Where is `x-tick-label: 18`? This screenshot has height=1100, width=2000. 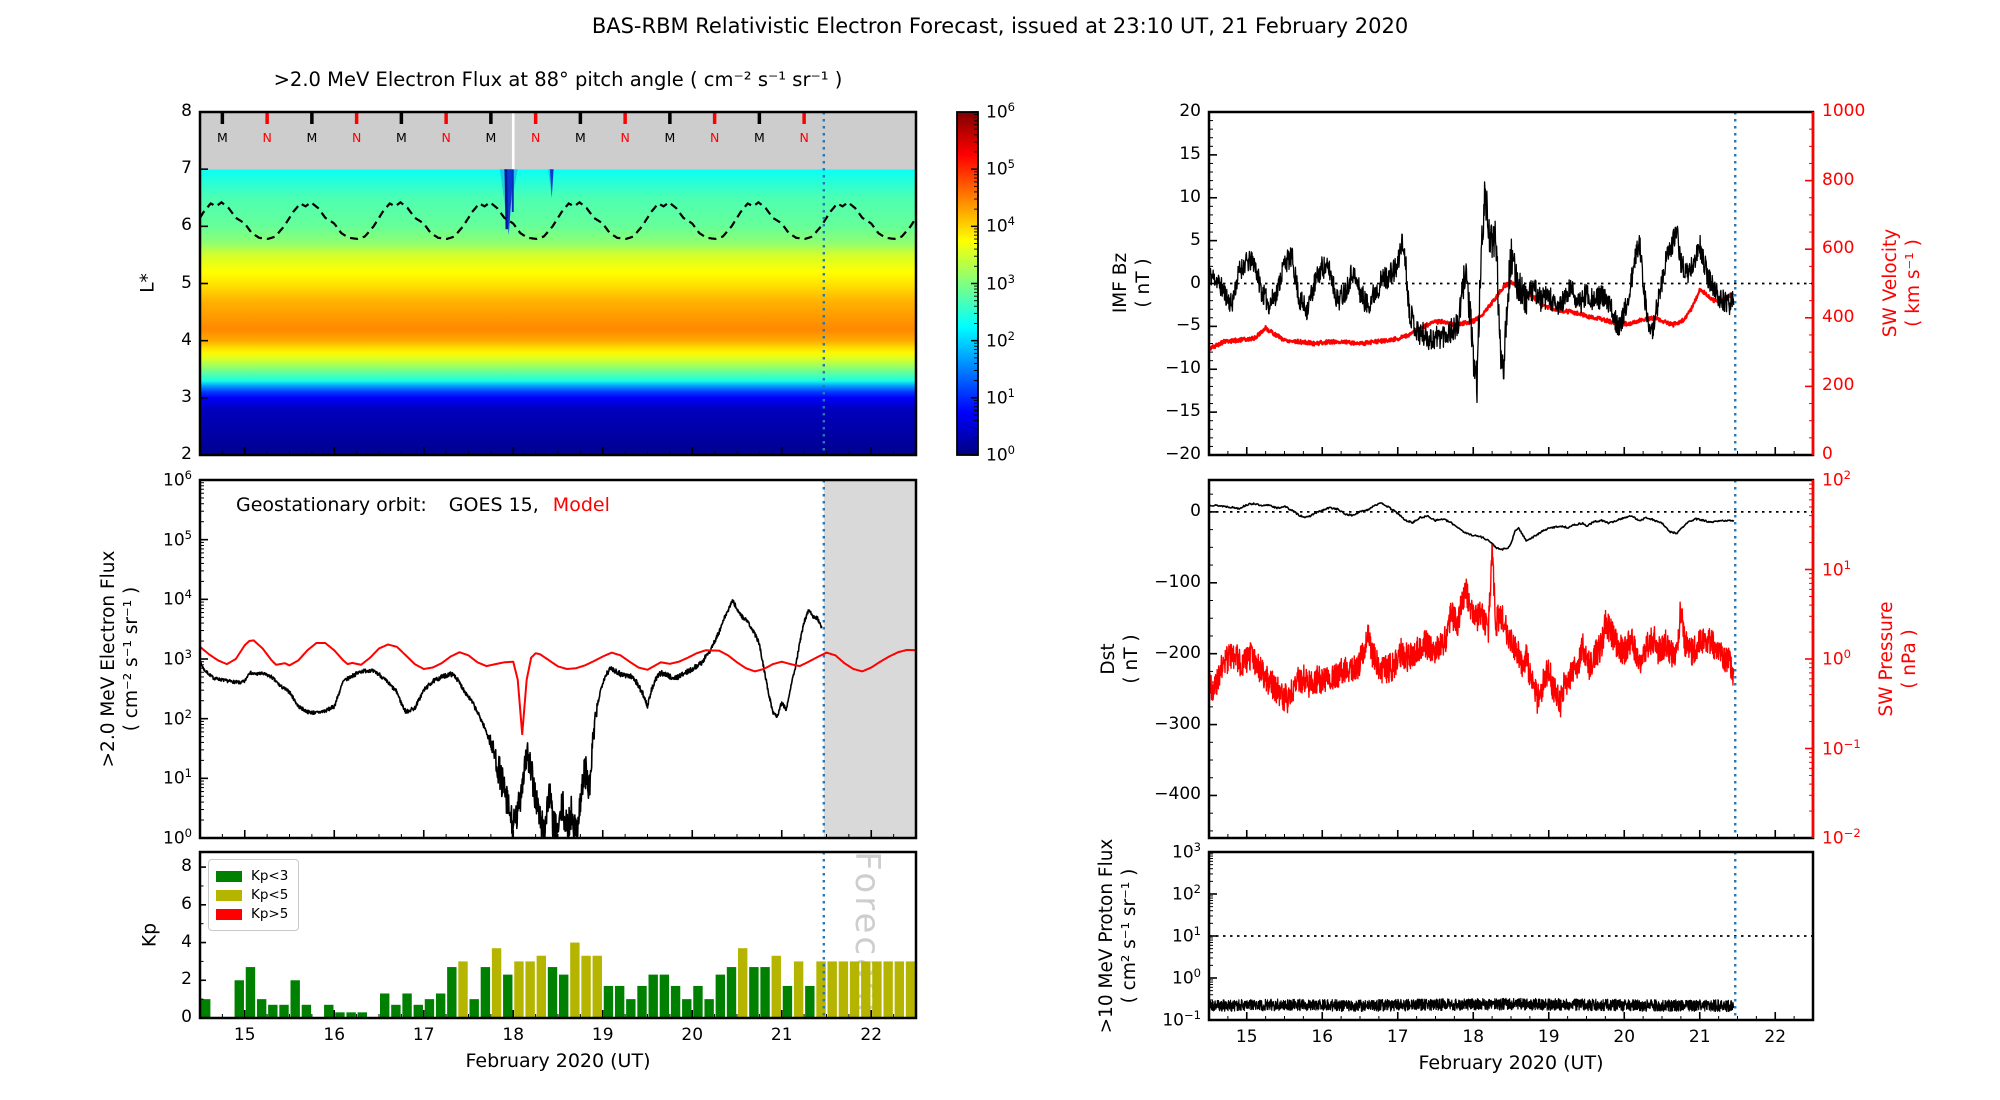
x-tick-label: 18 is located at coordinates (1473, 1037).